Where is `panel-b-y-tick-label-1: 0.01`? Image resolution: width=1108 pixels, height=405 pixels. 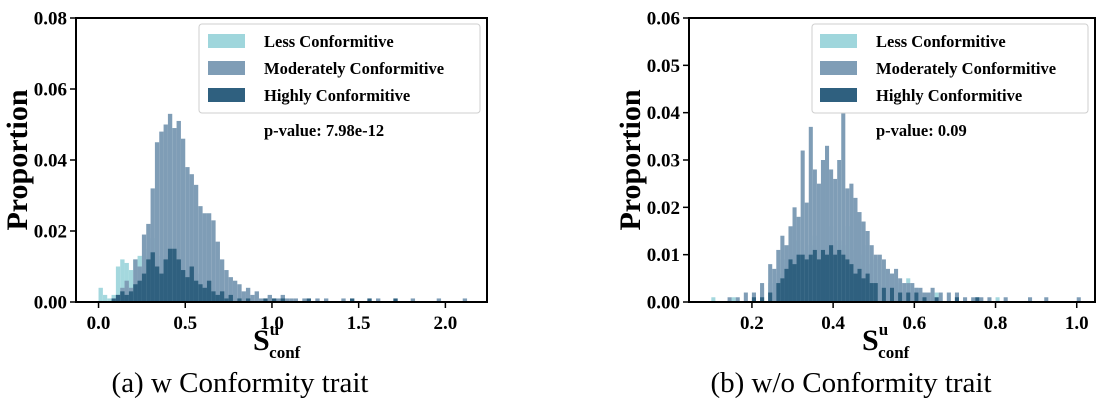 panel-b-y-tick-label-1: 0.01 is located at coordinates (663, 255).